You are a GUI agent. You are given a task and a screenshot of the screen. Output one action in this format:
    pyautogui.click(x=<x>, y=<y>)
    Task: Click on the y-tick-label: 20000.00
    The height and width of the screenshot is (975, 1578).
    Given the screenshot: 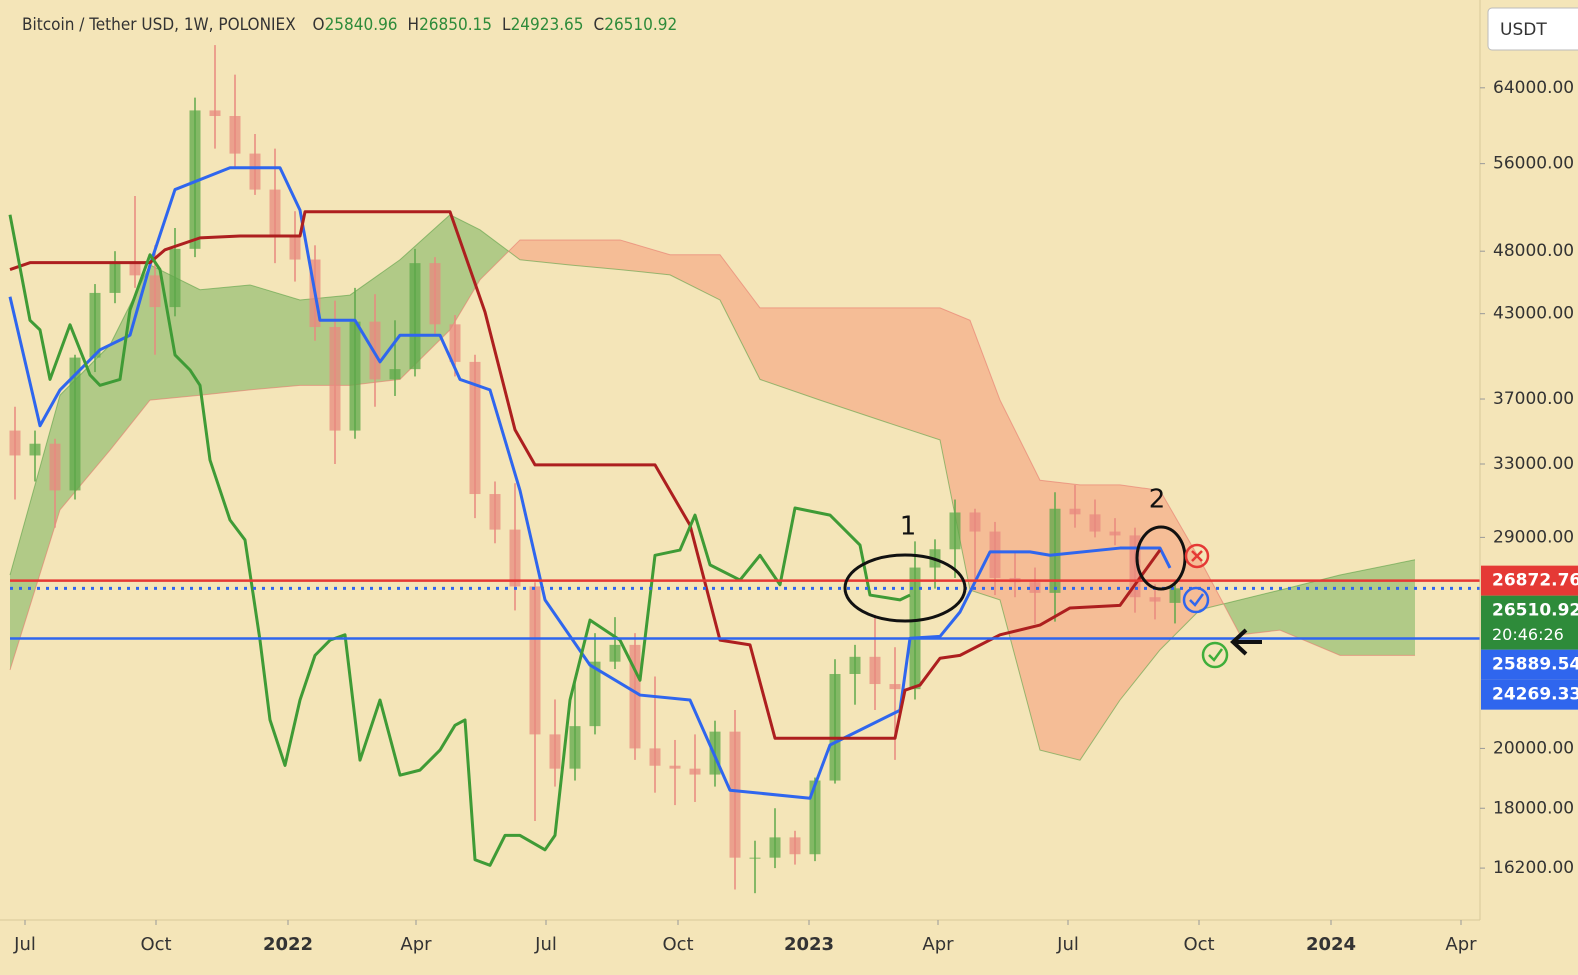 What is the action you would take?
    pyautogui.click(x=1533, y=748)
    